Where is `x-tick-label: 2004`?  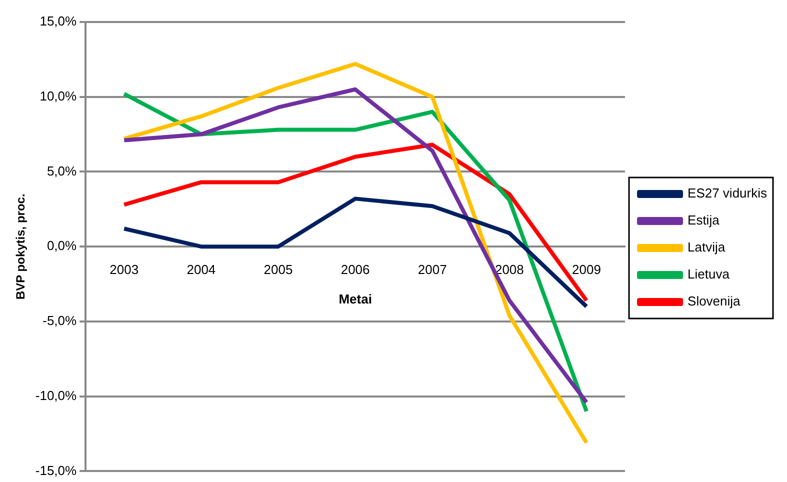 x-tick-label: 2004 is located at coordinates (201, 269).